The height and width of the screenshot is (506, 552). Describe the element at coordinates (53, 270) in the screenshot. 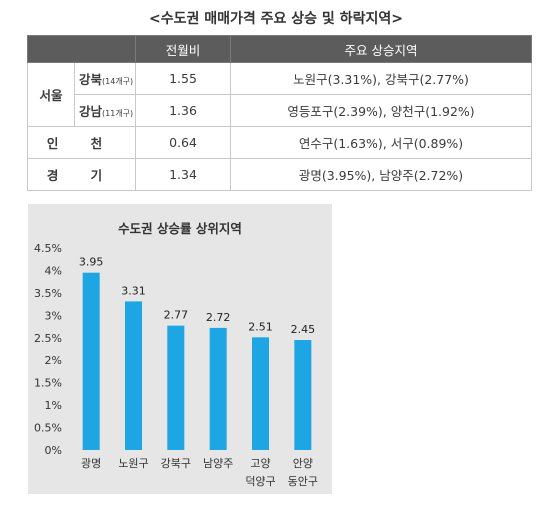

I see `y-tick-label: 4%` at that location.